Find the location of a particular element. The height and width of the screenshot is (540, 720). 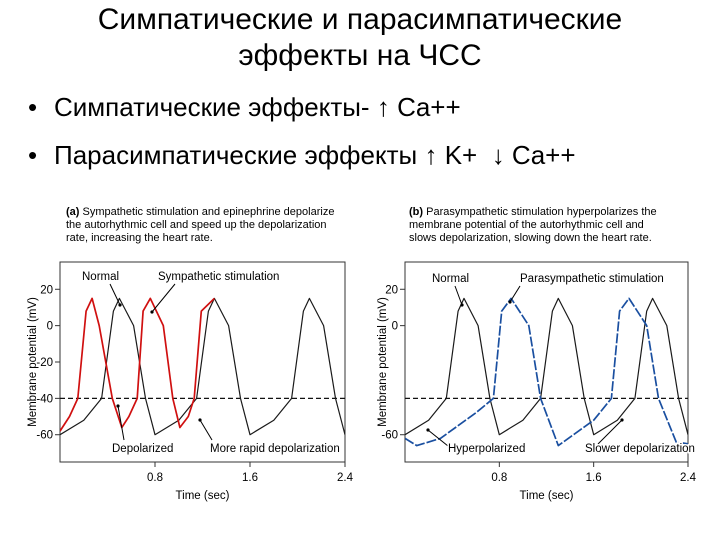

title-line-1: Симпатические и парасимпатические is located at coordinates (360, 19).